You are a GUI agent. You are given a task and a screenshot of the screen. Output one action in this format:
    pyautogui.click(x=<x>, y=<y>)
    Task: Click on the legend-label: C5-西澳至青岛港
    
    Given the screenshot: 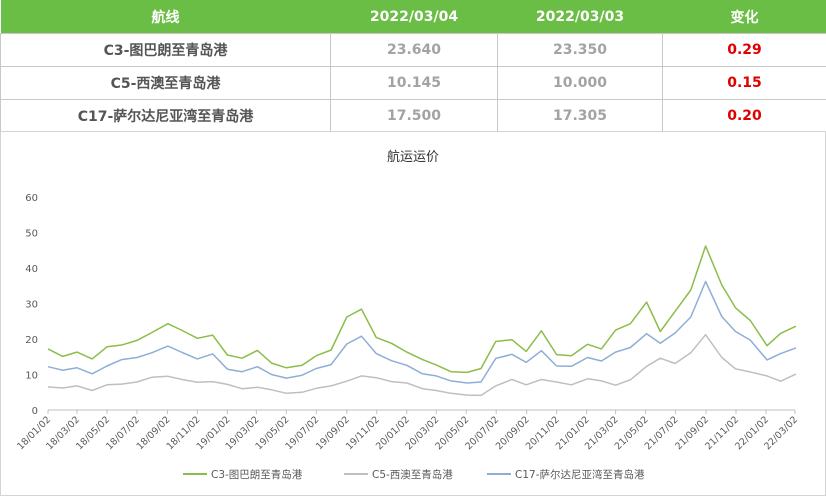 What is the action you would take?
    pyautogui.click(x=412, y=474)
    